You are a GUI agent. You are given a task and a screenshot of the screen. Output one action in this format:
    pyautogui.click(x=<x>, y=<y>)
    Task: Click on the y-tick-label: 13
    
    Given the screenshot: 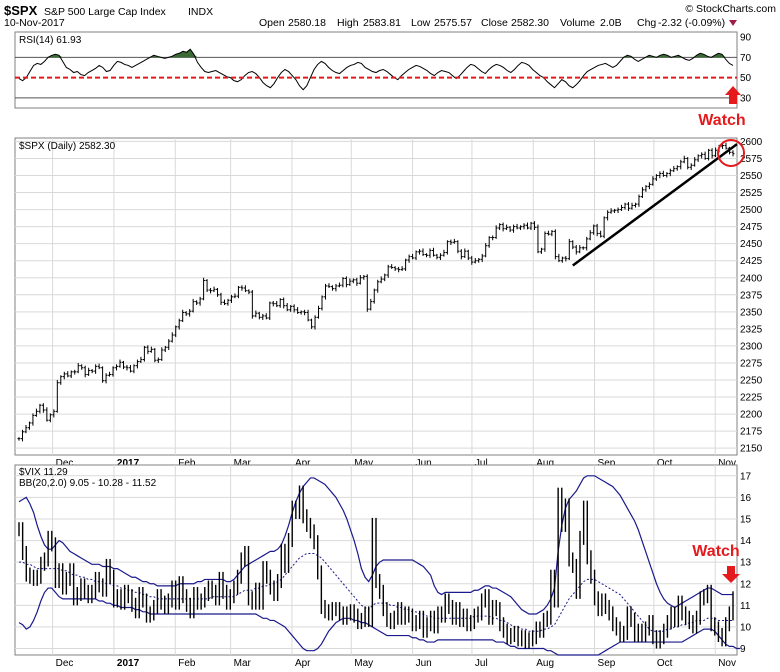 What is the action you would take?
    pyautogui.click(x=746, y=563)
    